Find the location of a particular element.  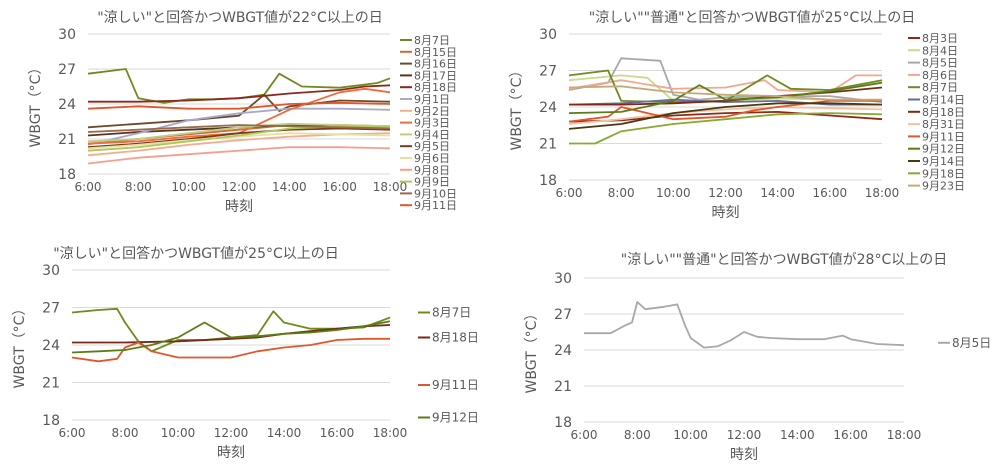

legend-label: 8月3日 is located at coordinates (940, 38).